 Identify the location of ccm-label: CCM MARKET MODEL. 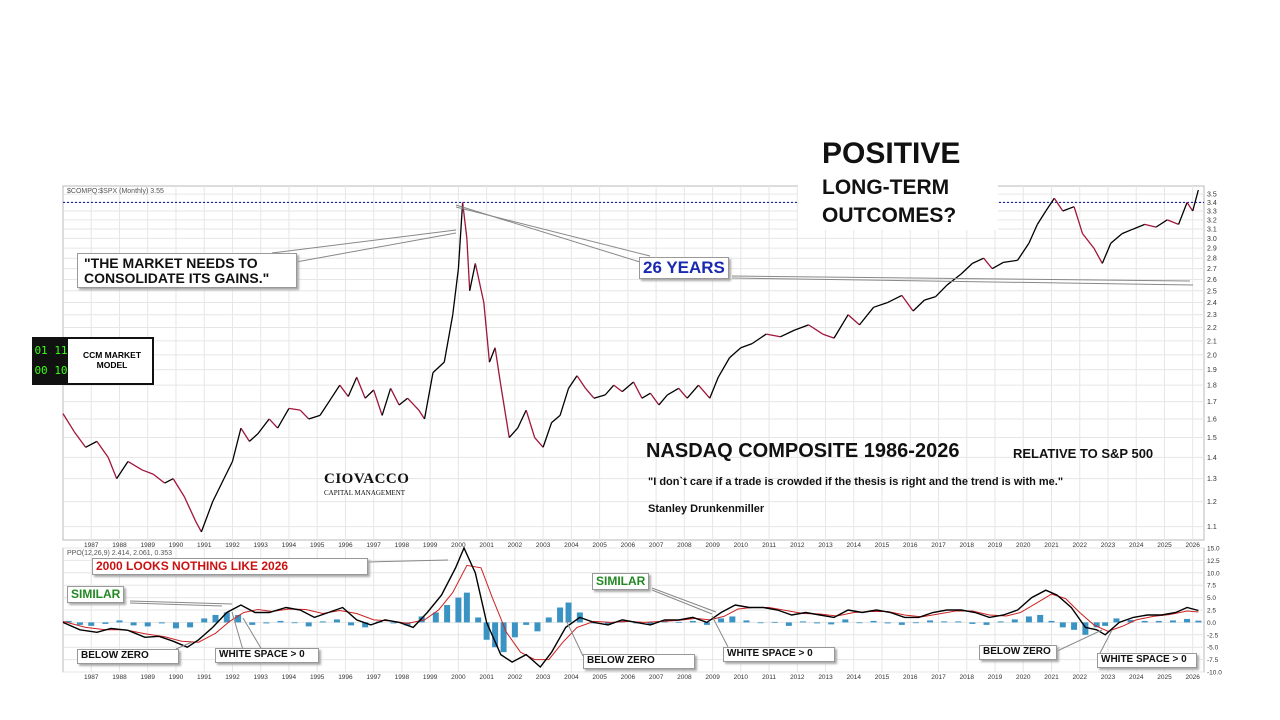
(112, 360).